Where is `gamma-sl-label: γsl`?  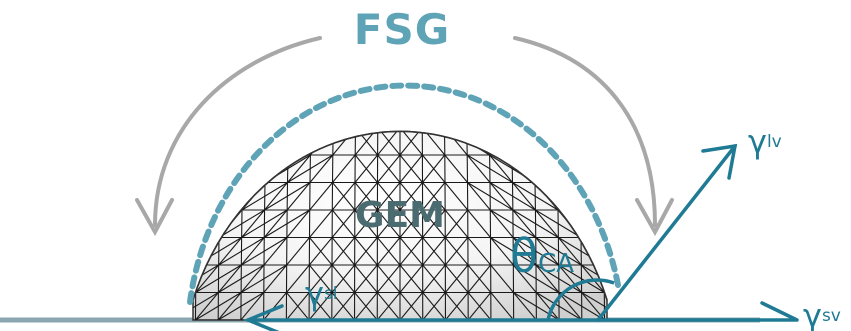 gamma-sl-label: γsl is located at coordinates (321, 294).